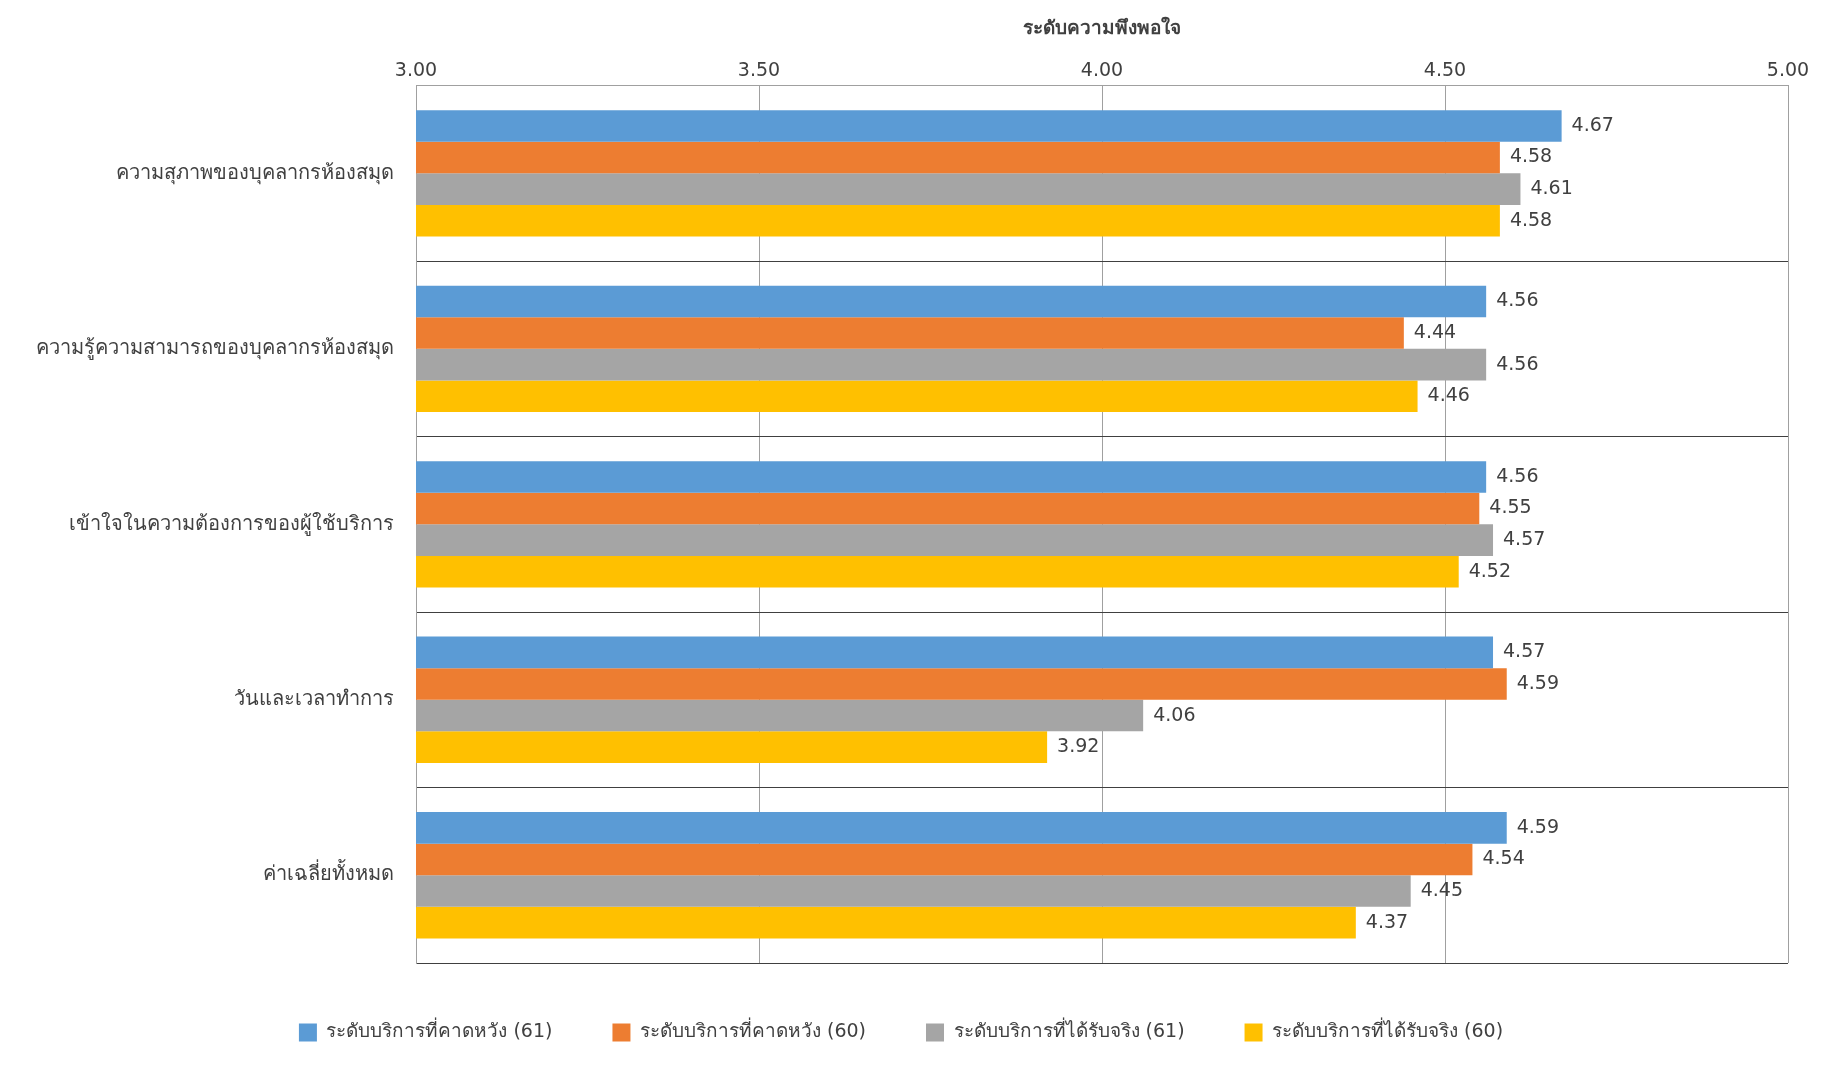 The height and width of the screenshot is (1071, 1840). What do you see at coordinates (1174, 713) in the screenshot?
I see `data-label: 4.06` at bounding box center [1174, 713].